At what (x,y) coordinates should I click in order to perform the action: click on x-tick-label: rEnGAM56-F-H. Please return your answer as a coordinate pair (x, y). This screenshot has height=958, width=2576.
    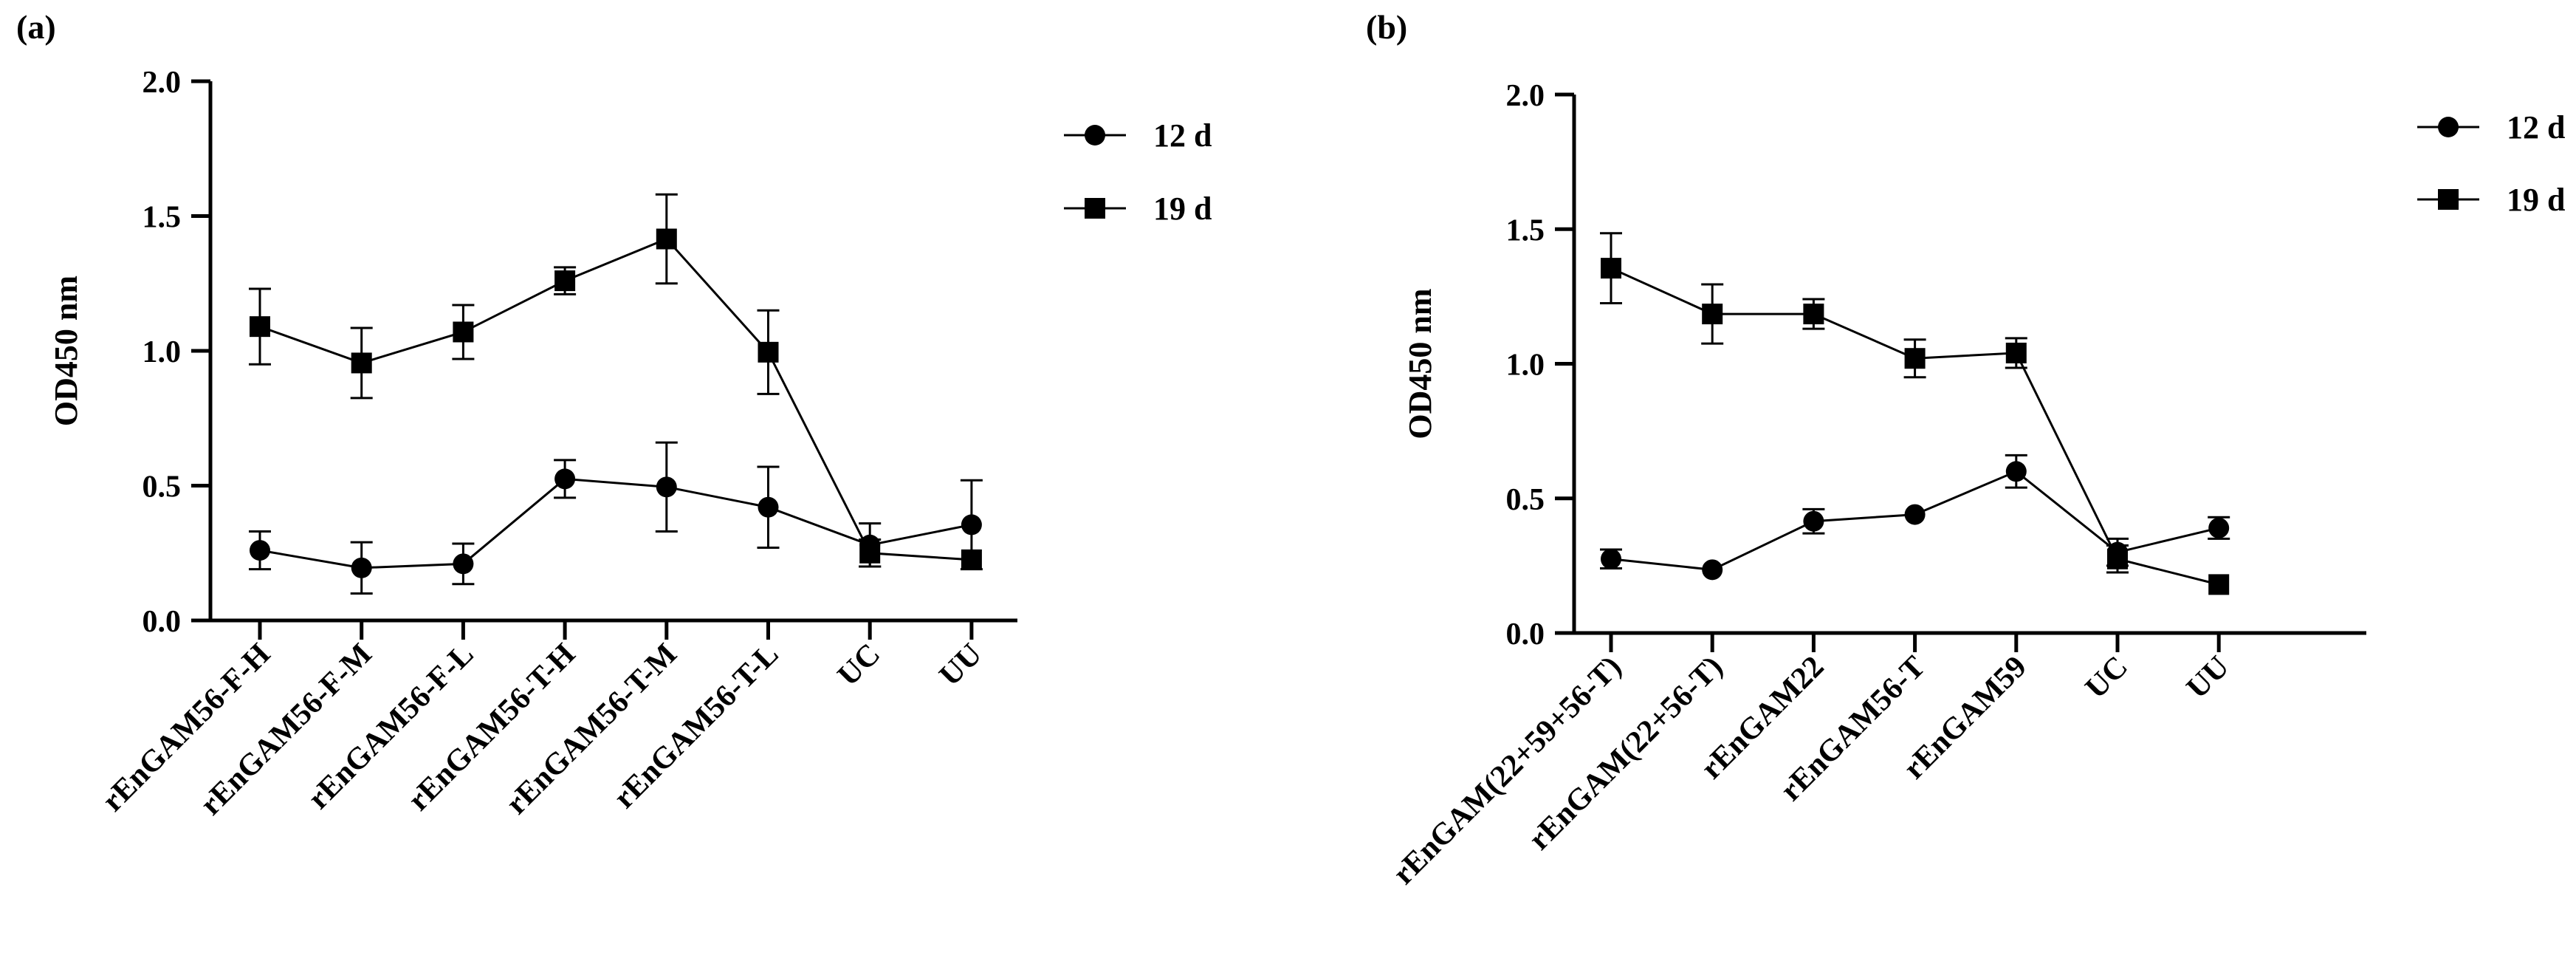
    Looking at the image, I should click on (186, 727).